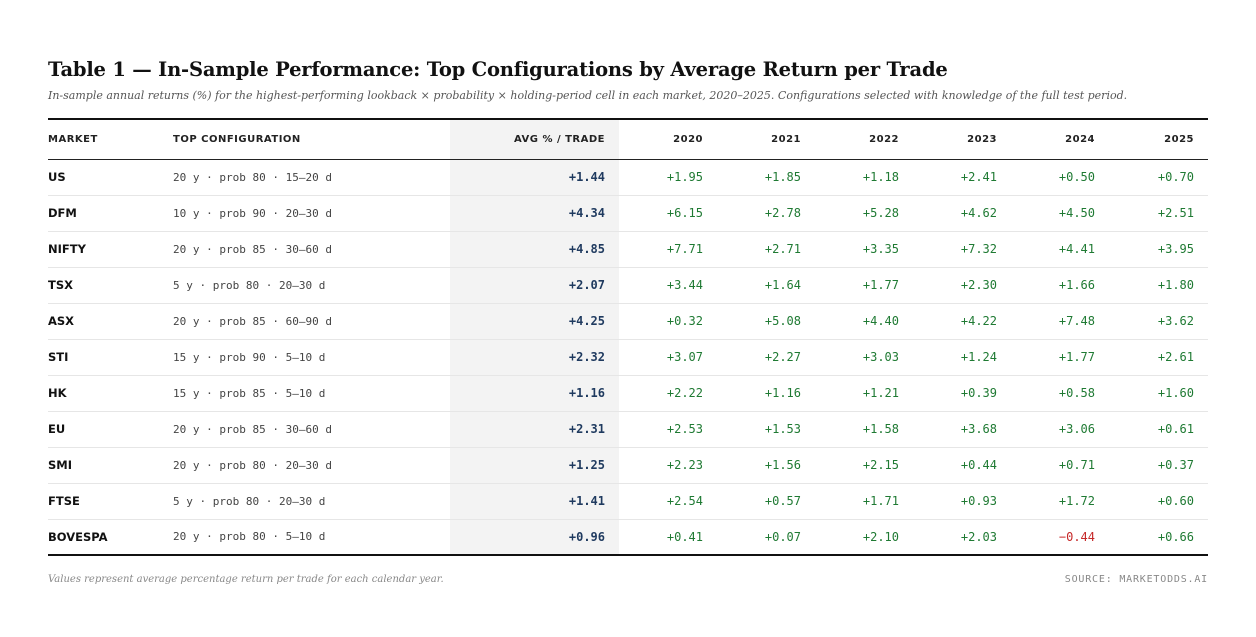 The image size is (1256, 637). What do you see at coordinates (962, 321) in the screenshot?
I see `year-value-cell: +4.22` at bounding box center [962, 321].